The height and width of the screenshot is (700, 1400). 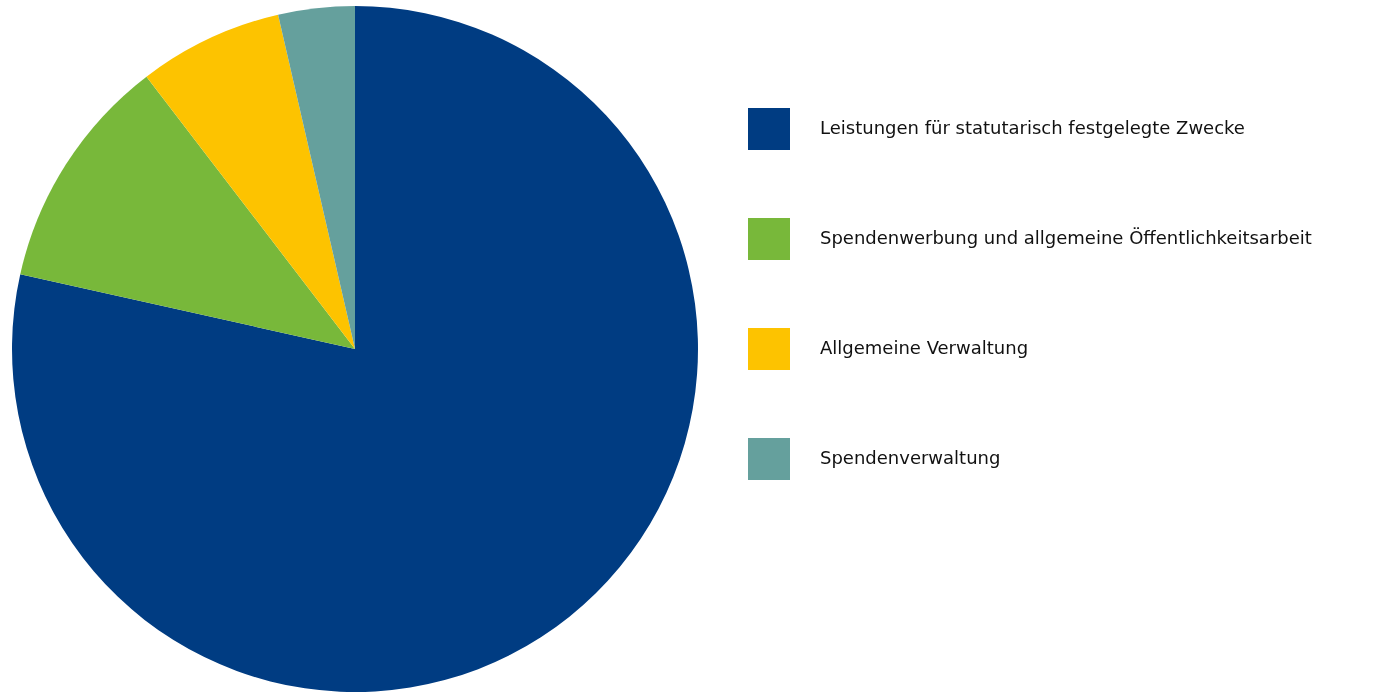 What do you see at coordinates (910, 457) in the screenshot?
I see `legend-label: Spendenverwaltung` at bounding box center [910, 457].